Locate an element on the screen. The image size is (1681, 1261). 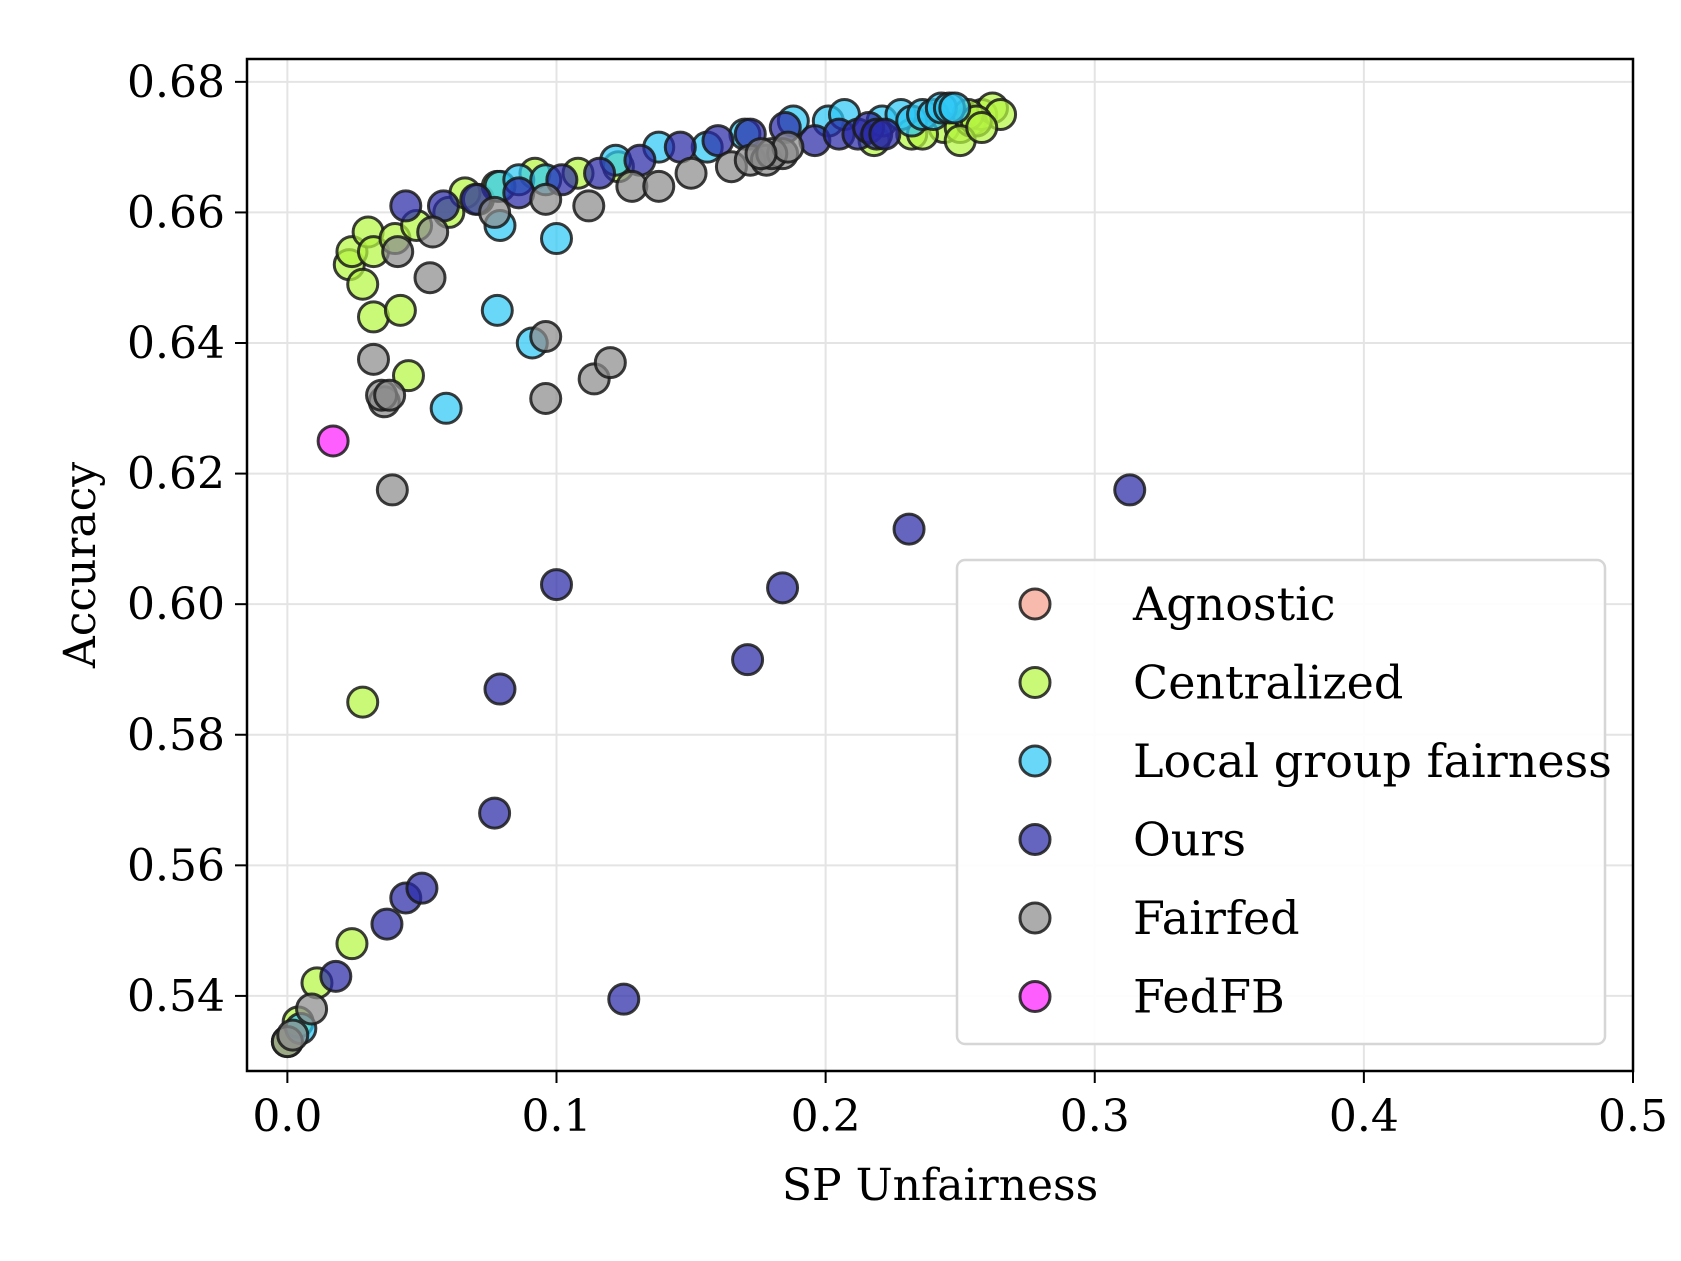
x-tick-label: 0.4 is located at coordinates (1364, 1116).